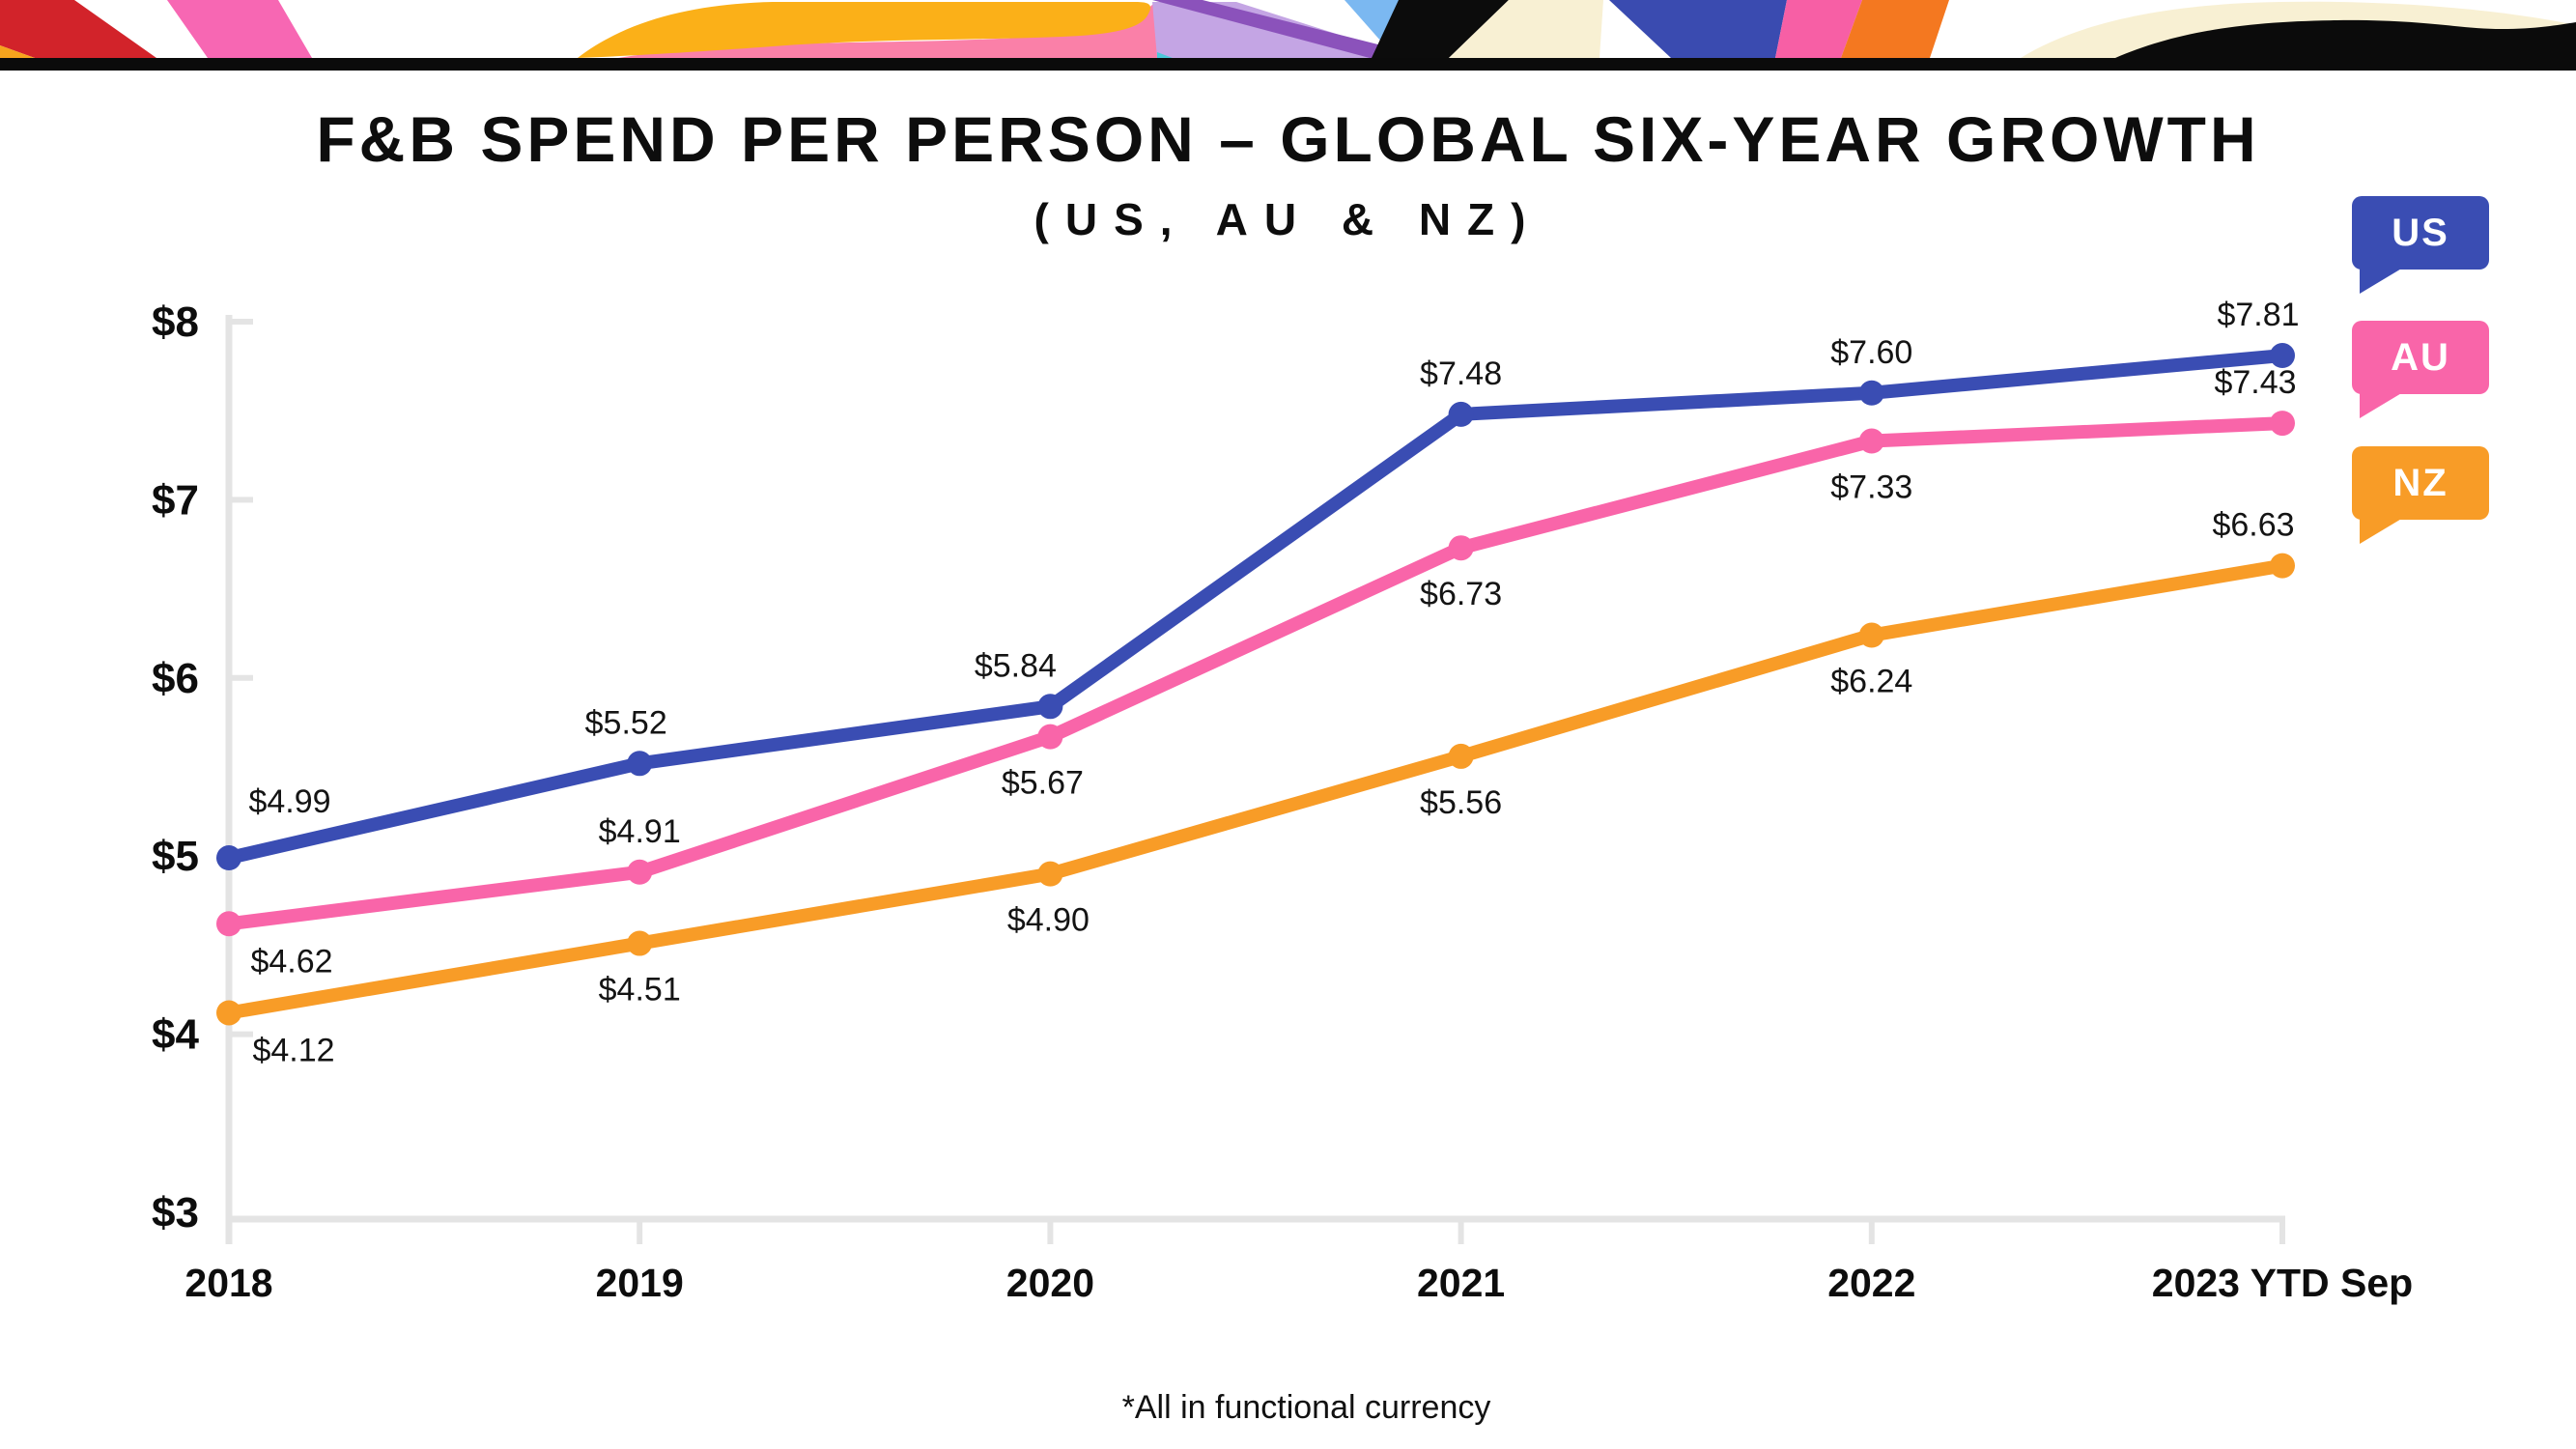  What do you see at coordinates (175, 856) in the screenshot?
I see `y-tick-label: $5` at bounding box center [175, 856].